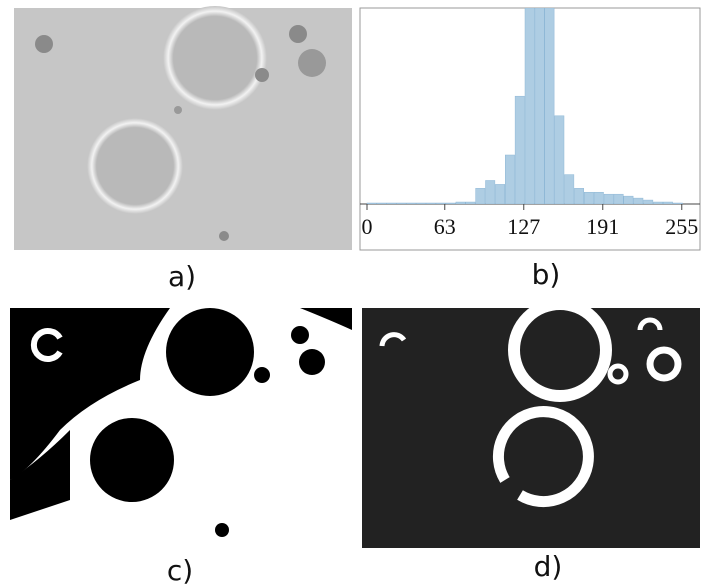 The width and height of the screenshot is (701, 588). What do you see at coordinates (681, 226) in the screenshot?
I see `x-tick-label: 255` at bounding box center [681, 226].